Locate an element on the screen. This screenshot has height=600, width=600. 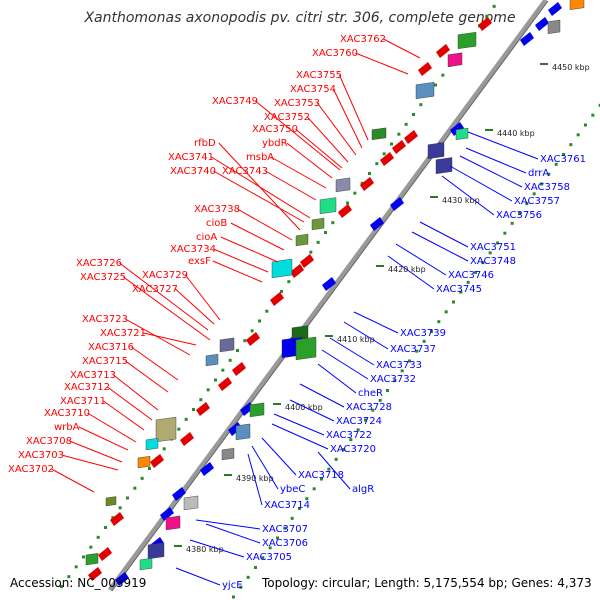
tick-label: 4400 kbp is located at coordinates (304, 407).